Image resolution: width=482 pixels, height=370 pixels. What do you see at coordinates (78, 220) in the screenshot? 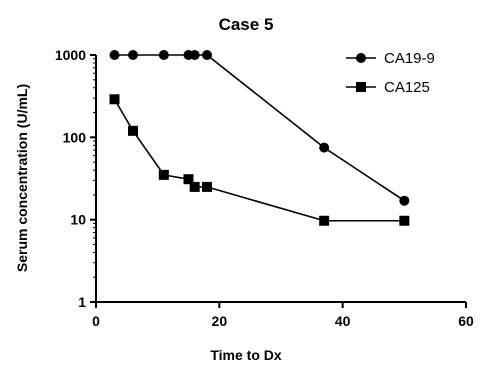
I see `y-tick-label: 10` at bounding box center [78, 220].